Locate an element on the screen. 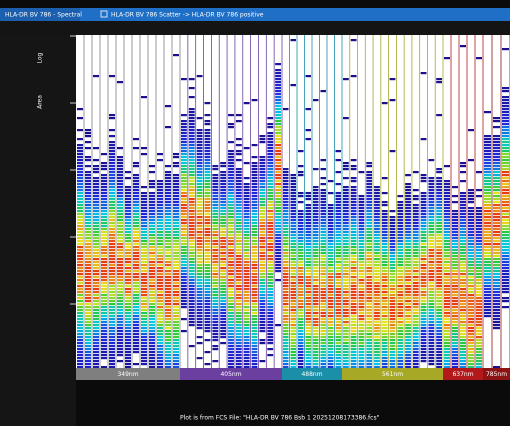 This screenshot has height=426, width=510. tab is located at coordinates (40, 14).